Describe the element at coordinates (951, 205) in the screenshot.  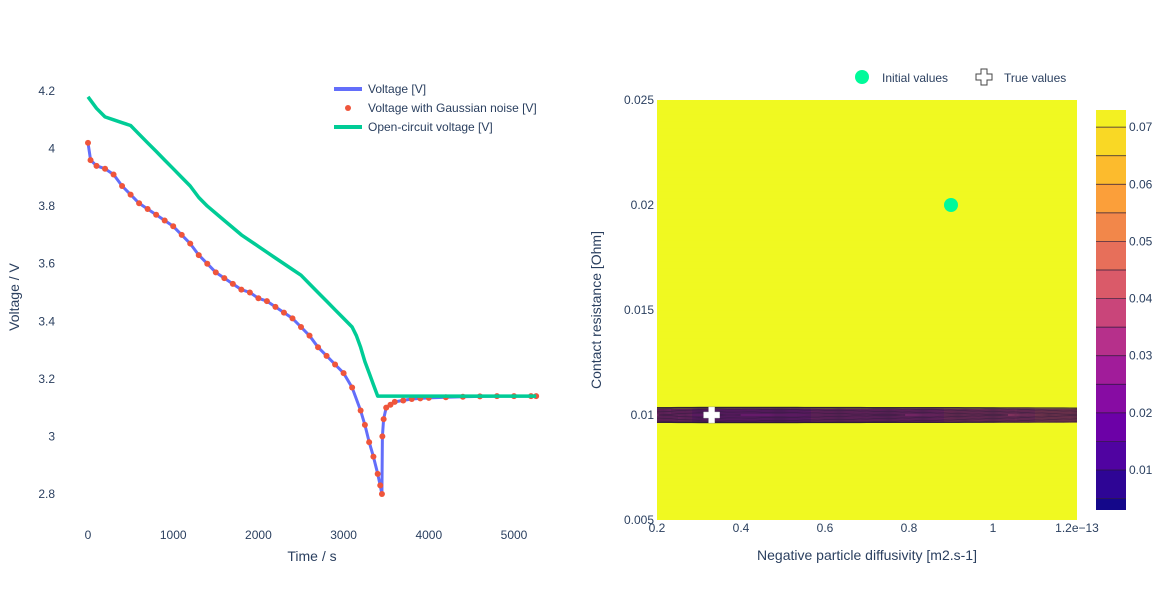
I see `initial-values-marker` at that location.